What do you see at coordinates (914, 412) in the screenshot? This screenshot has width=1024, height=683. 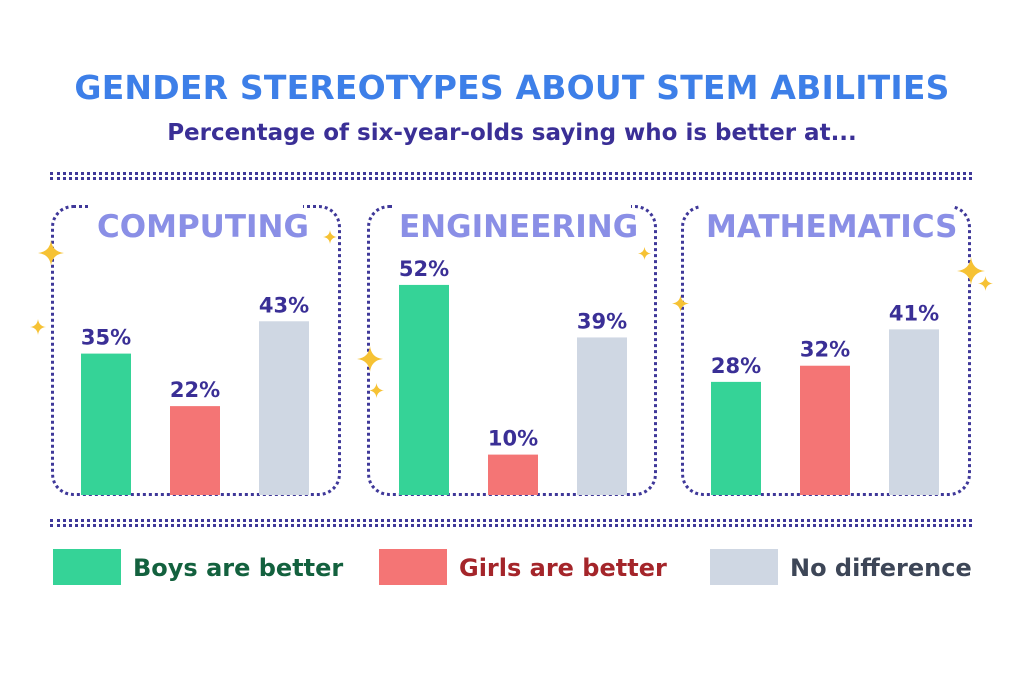 I see `bar-mathematics-none` at bounding box center [914, 412].